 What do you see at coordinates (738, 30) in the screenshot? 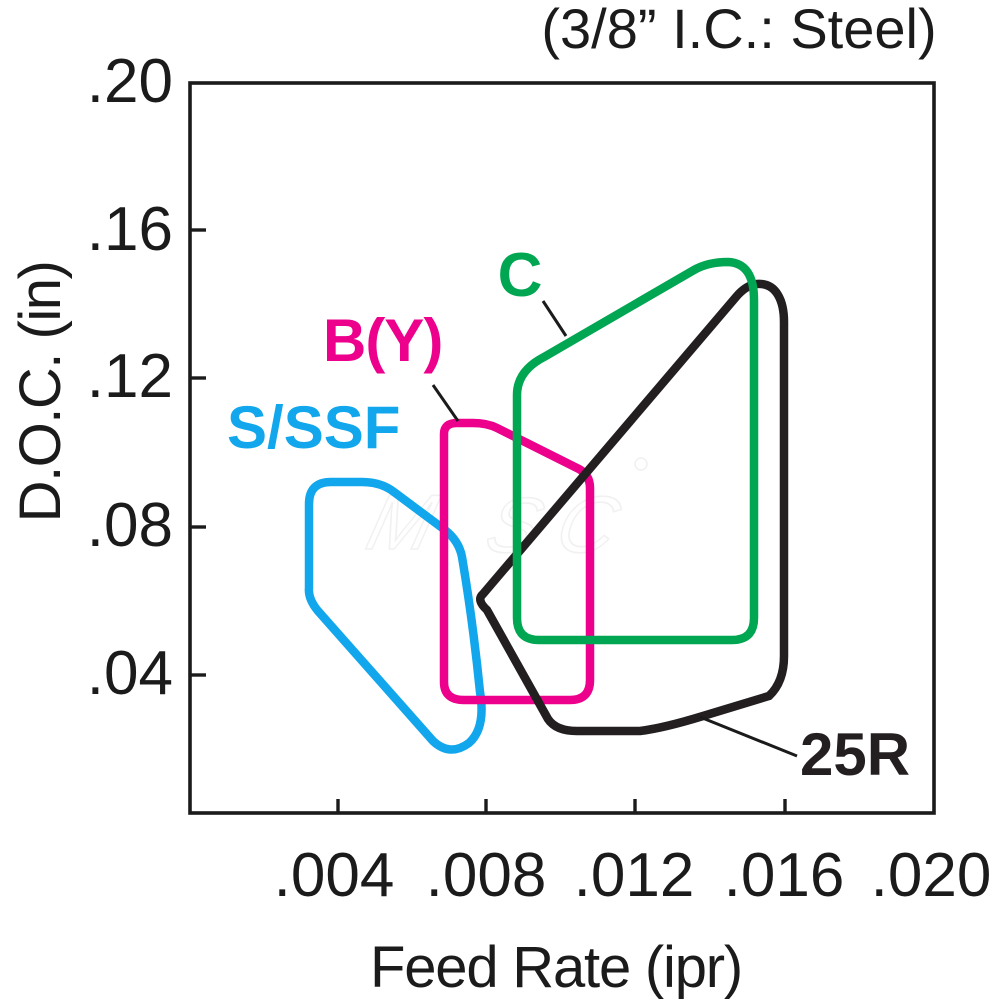
I see `svg-text: (3/8” I.C.: Steel)` at bounding box center [738, 30].